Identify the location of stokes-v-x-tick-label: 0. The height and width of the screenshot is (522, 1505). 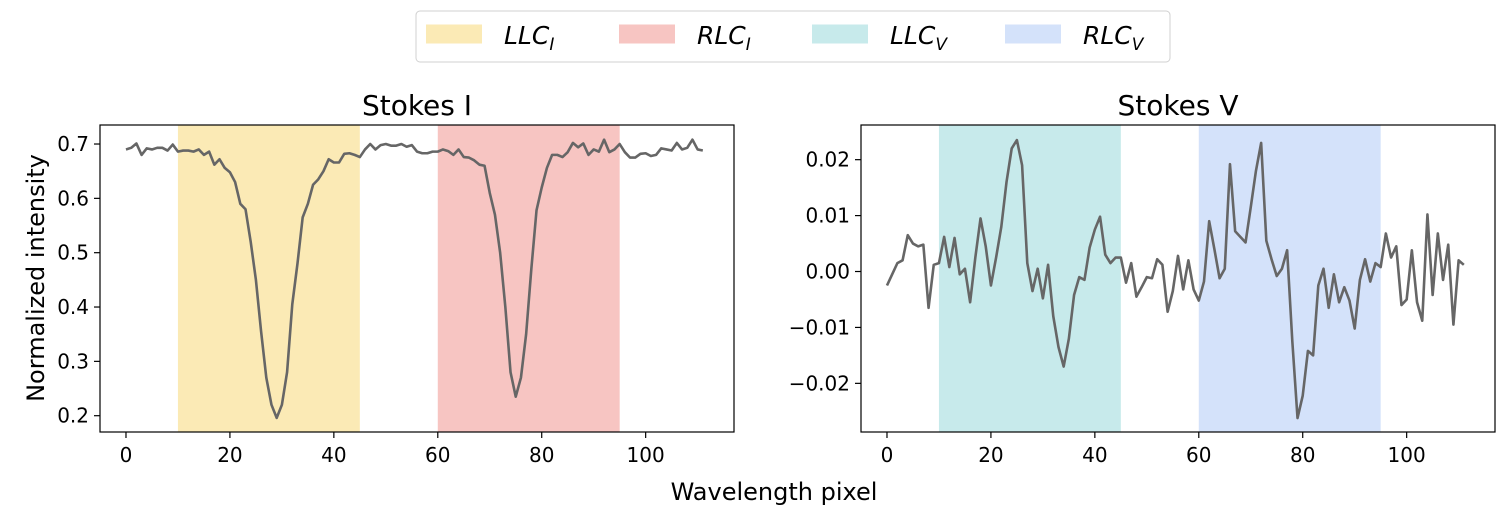
(887, 455).